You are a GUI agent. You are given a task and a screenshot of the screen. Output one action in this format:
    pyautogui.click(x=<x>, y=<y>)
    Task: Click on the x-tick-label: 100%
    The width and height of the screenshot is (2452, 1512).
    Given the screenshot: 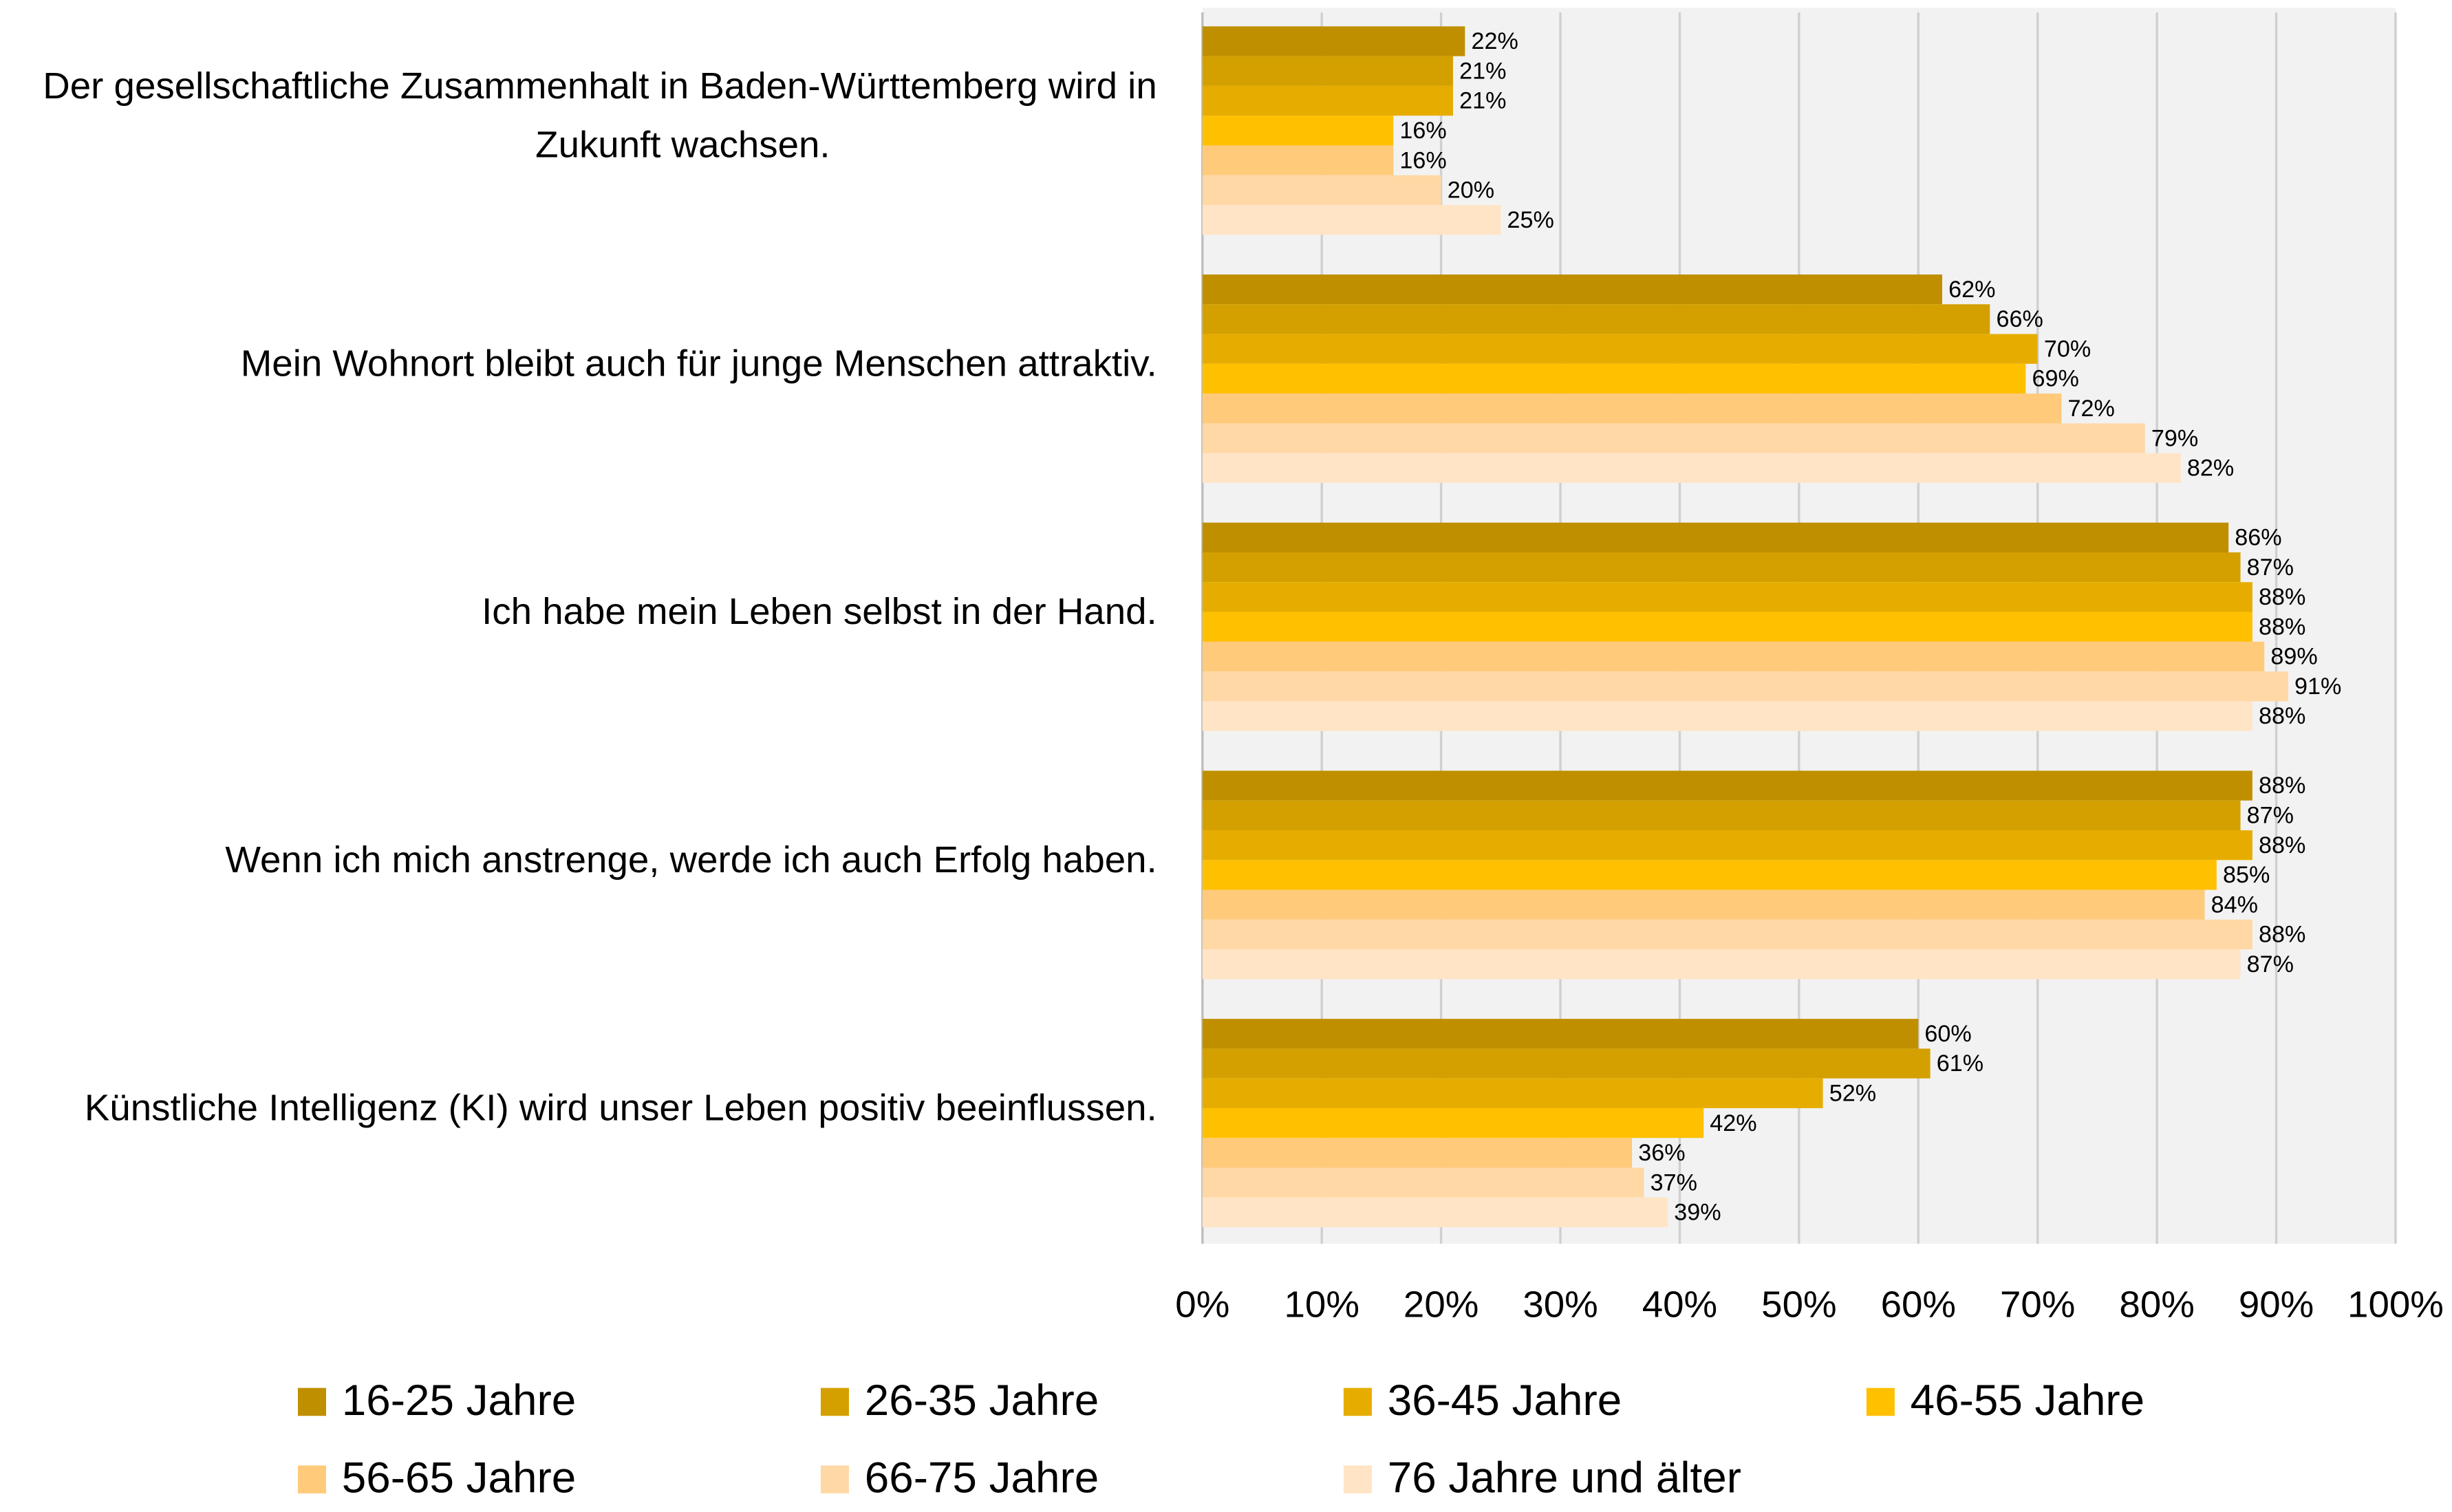 What is the action you would take?
    pyautogui.click(x=2395, y=1305)
    